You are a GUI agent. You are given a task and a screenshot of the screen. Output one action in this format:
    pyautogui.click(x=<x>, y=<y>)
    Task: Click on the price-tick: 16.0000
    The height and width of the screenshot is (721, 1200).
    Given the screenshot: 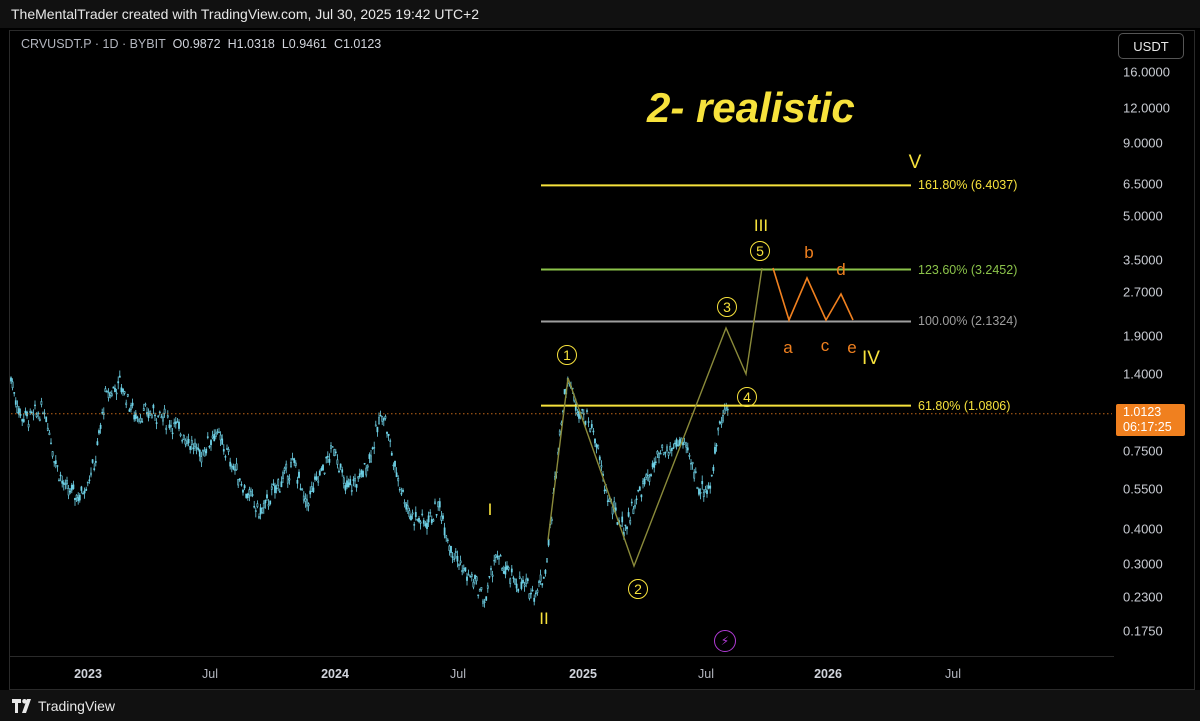 What is the action you would take?
    pyautogui.click(x=1146, y=72)
    